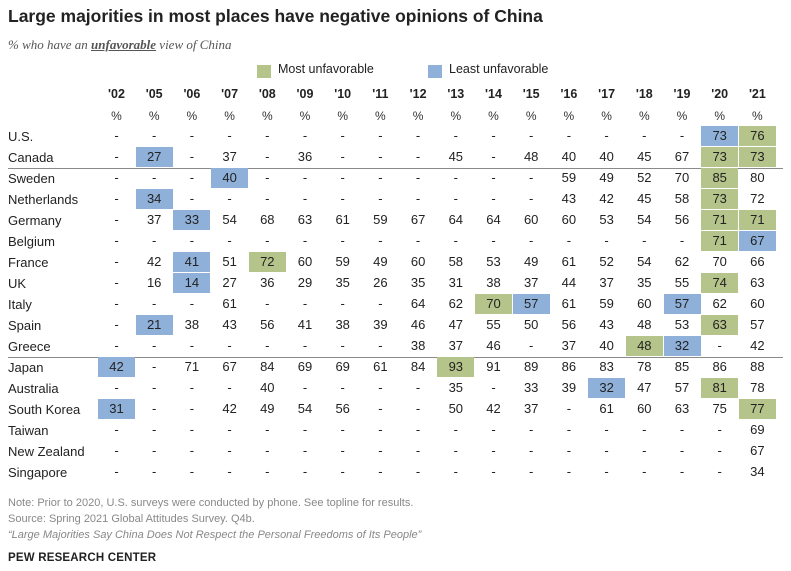  What do you see at coordinates (757, 198) in the screenshot?
I see `table-cell: 72` at bounding box center [757, 198].